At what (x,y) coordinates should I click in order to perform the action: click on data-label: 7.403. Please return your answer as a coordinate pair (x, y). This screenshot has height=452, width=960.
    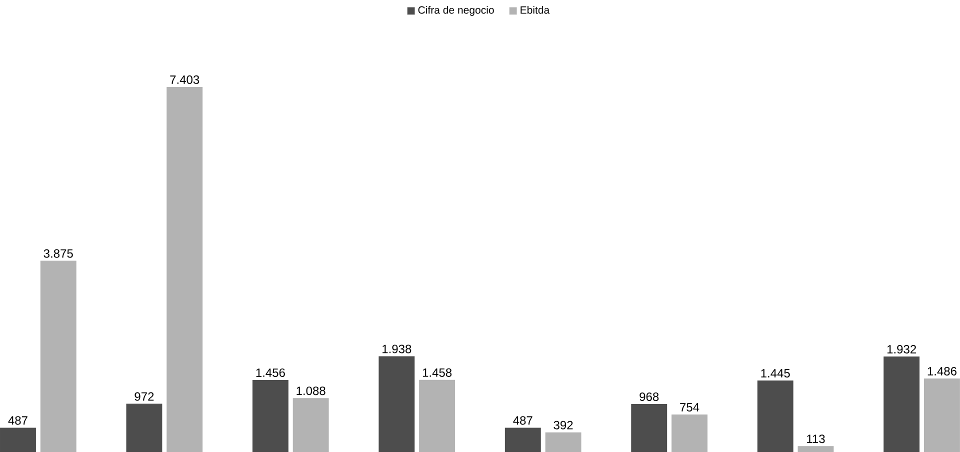
    Looking at the image, I should click on (185, 79).